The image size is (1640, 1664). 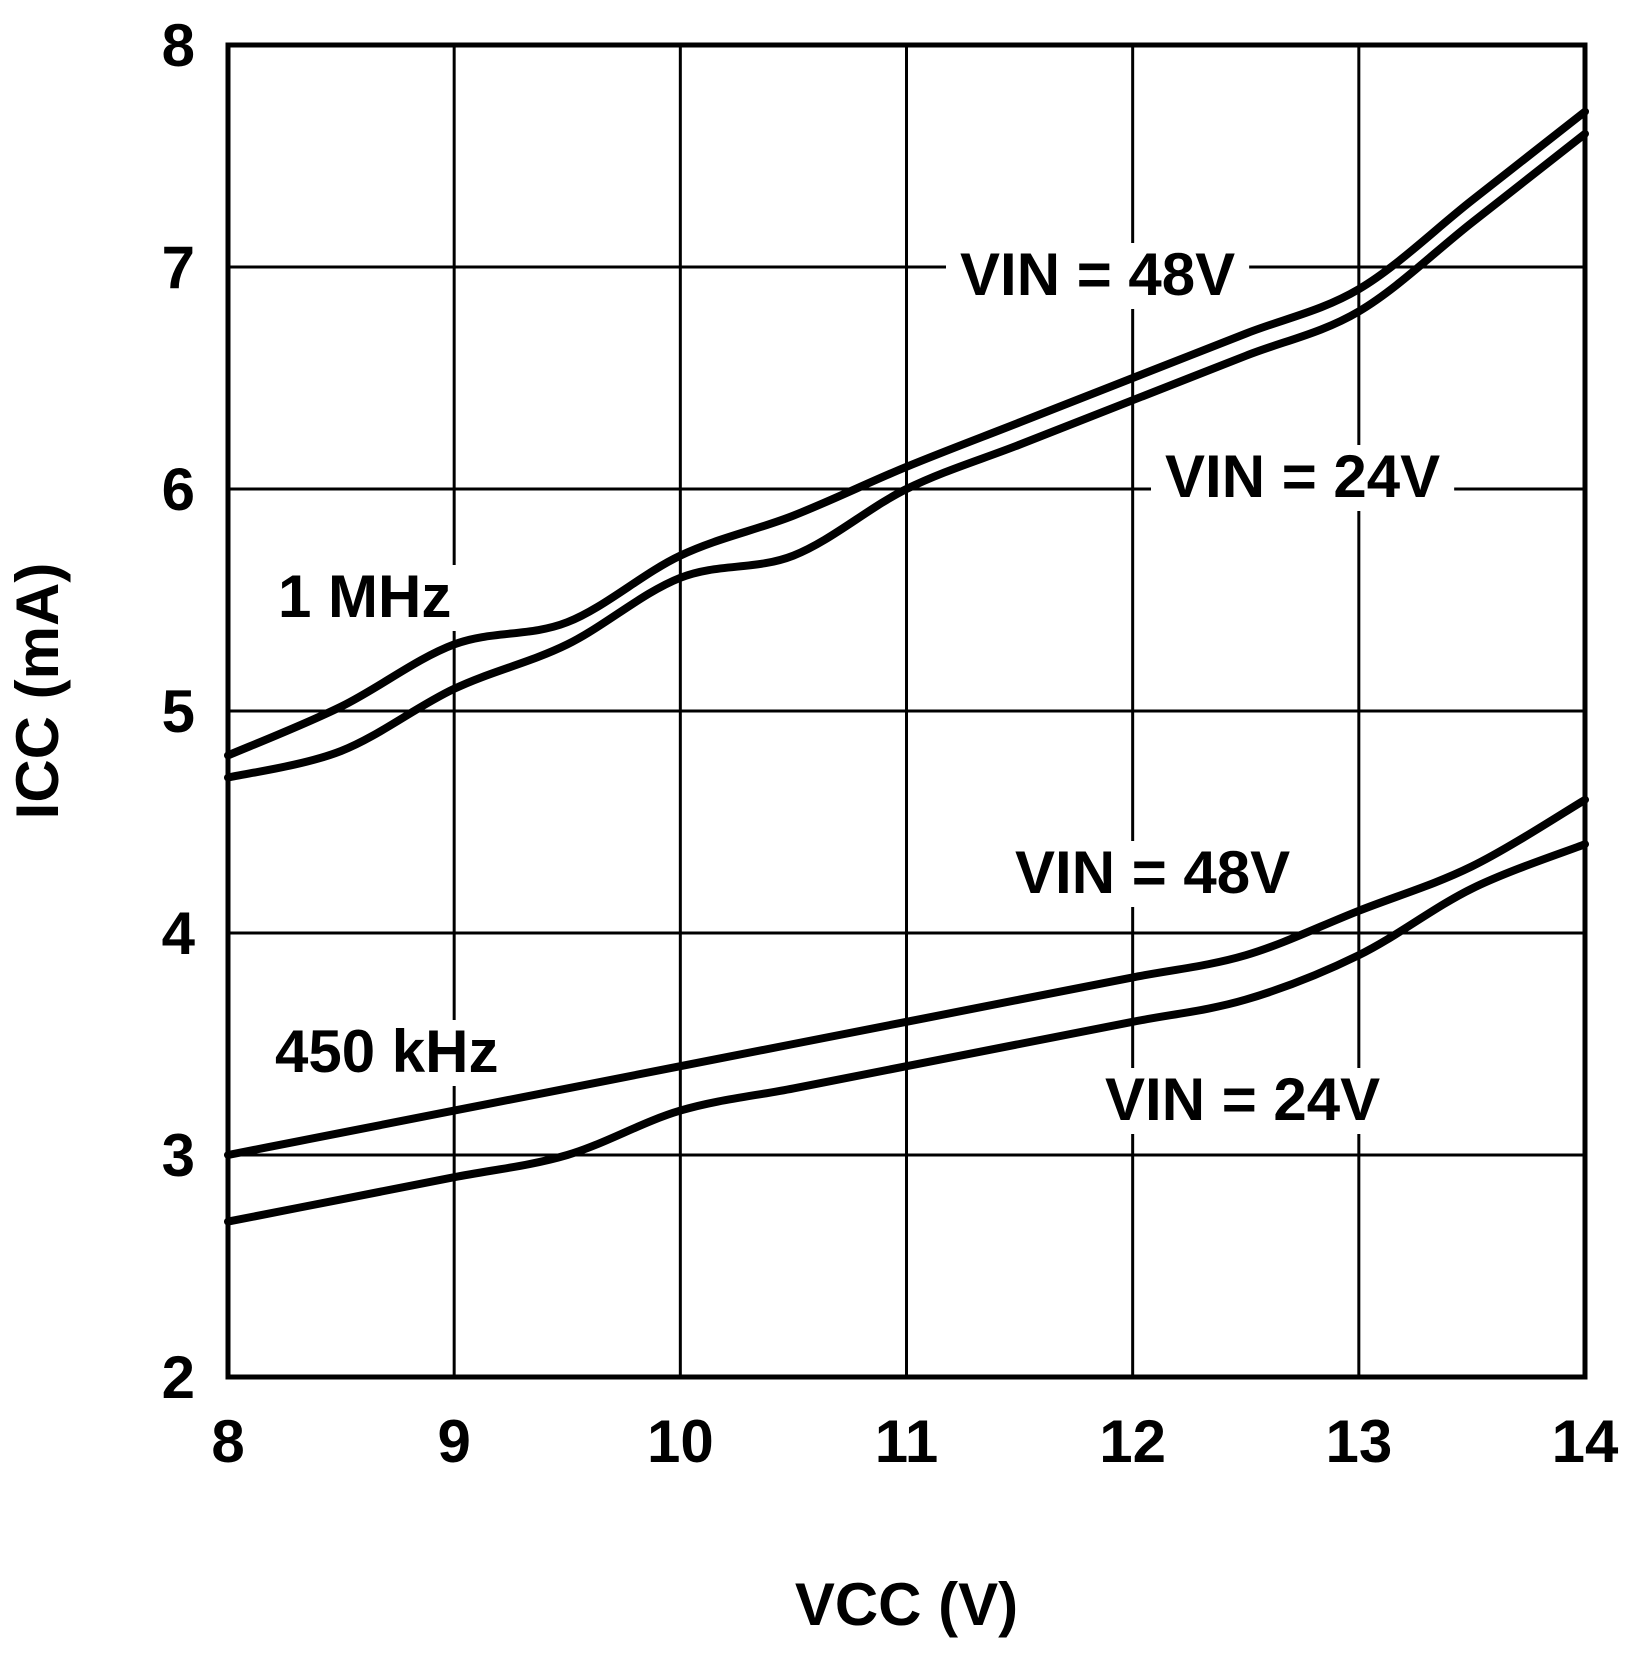 I want to click on y-tick-label: 4, so click(x=179, y=933).